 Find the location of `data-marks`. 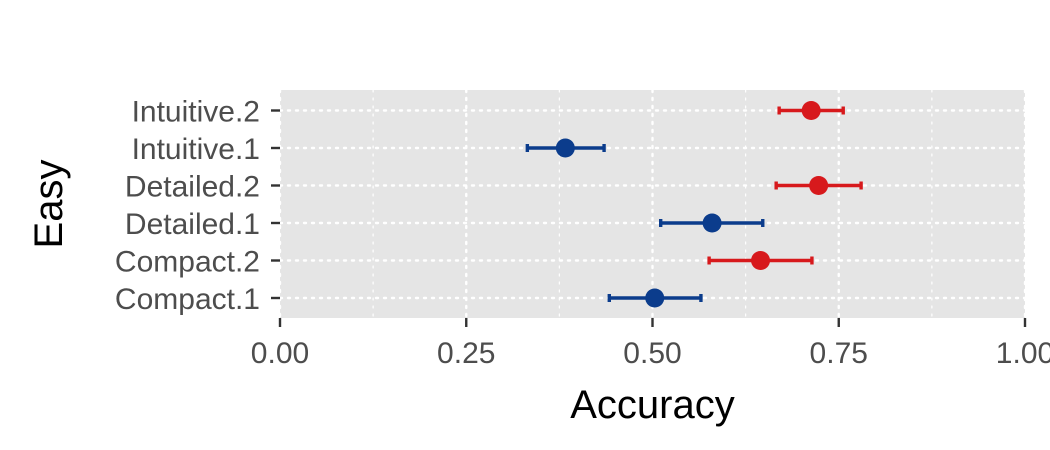

data-marks is located at coordinates (694, 204).